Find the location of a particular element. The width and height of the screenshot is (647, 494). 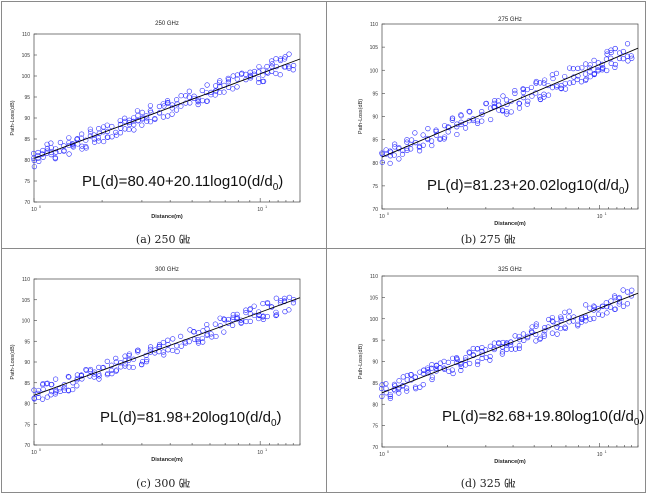

x-tick-label: 10 is located at coordinates (34, 210).